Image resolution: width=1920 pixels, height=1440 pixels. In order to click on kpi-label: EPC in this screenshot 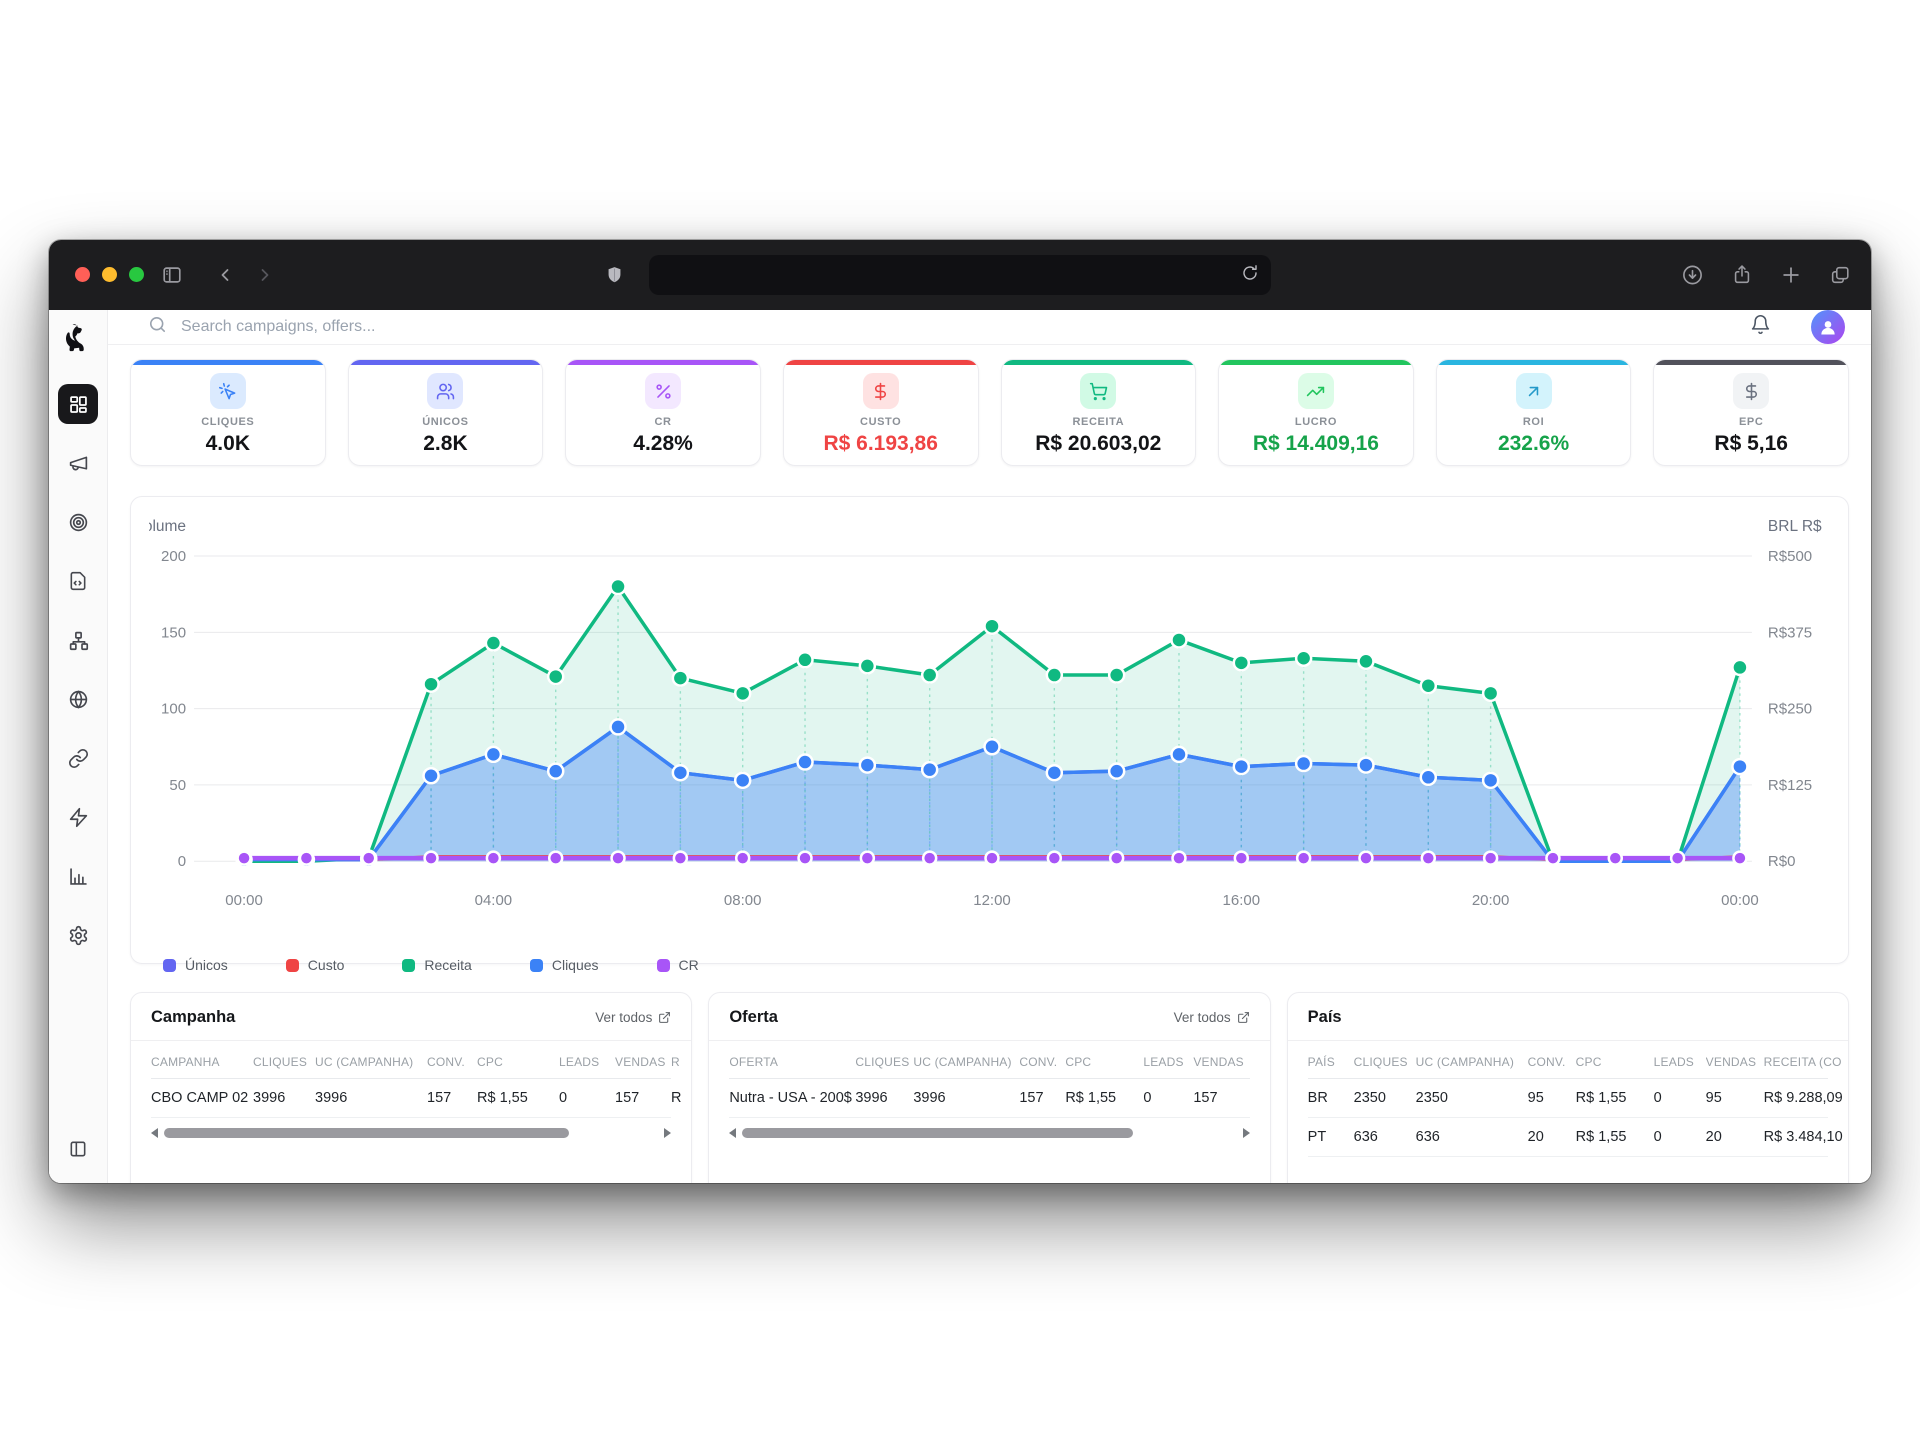, I will do `click(1751, 422)`.